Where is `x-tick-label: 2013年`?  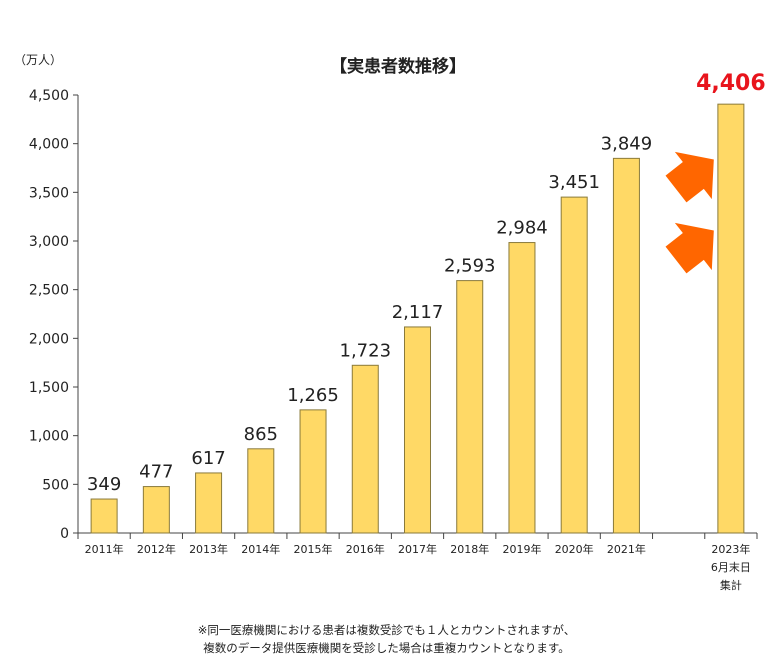
x-tick-label: 2013年 is located at coordinates (208, 549).